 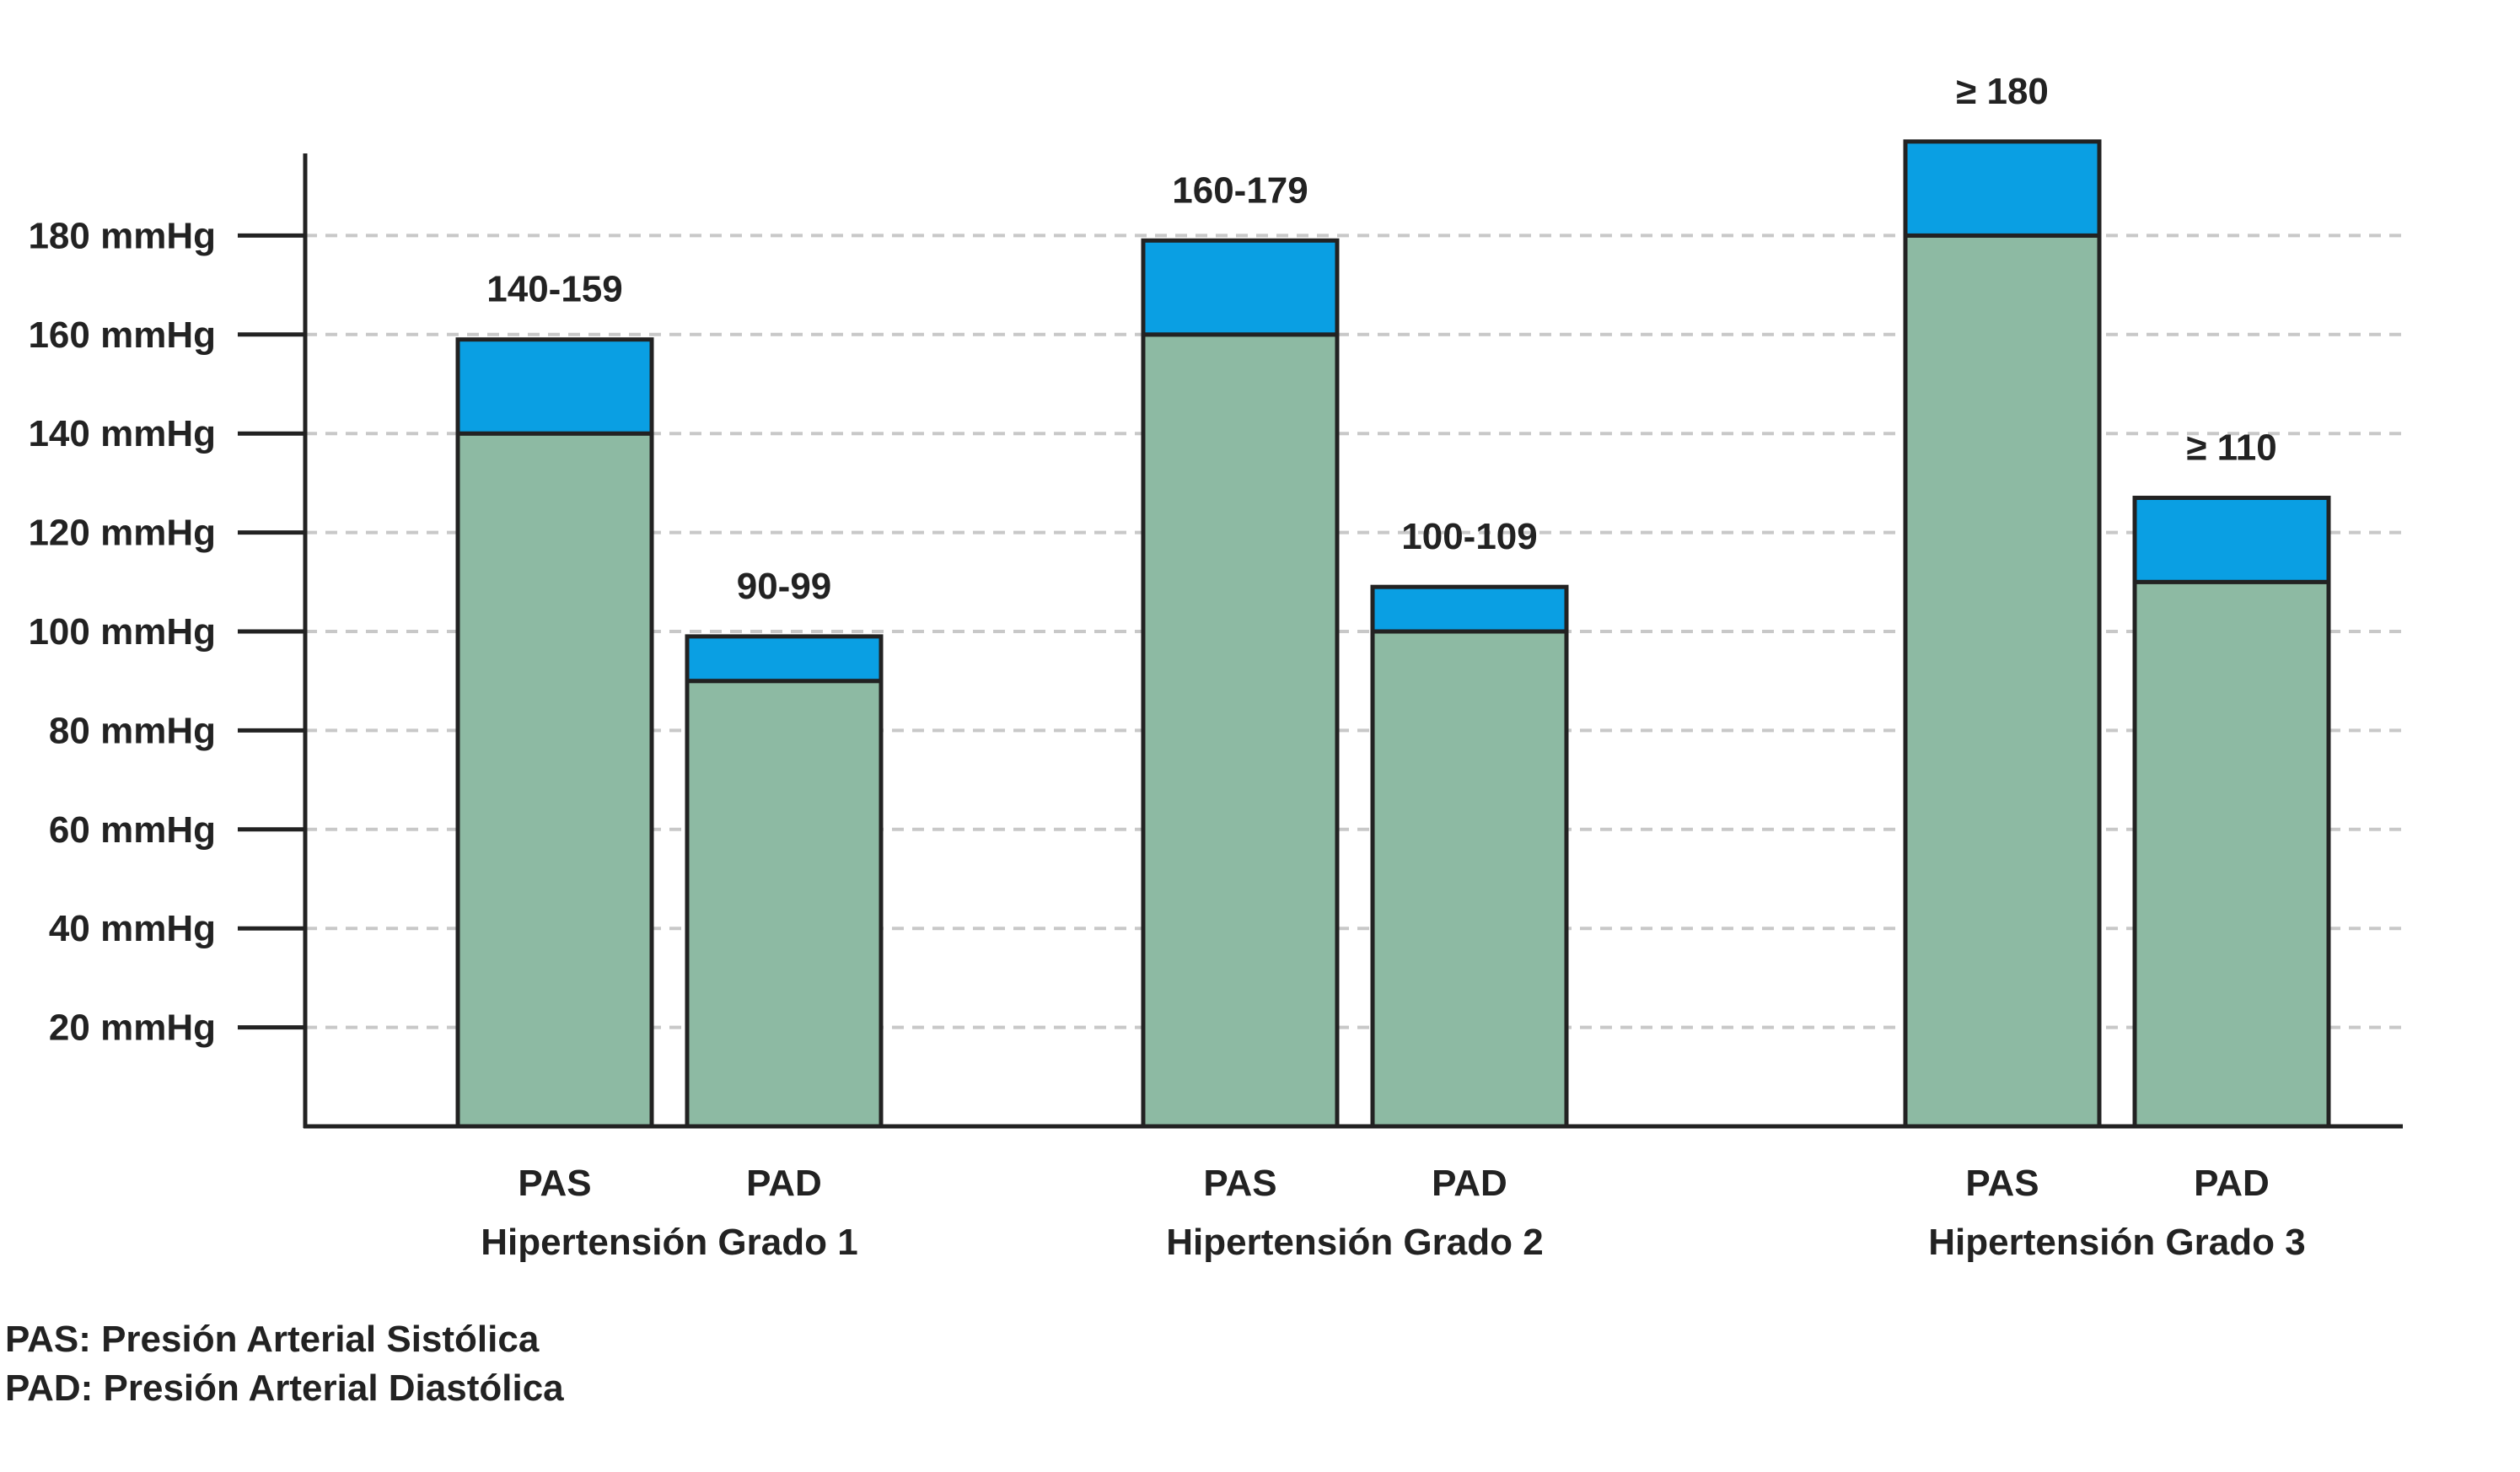 What do you see at coordinates (554, 289) in the screenshot?
I see `data-label: 140-159` at bounding box center [554, 289].